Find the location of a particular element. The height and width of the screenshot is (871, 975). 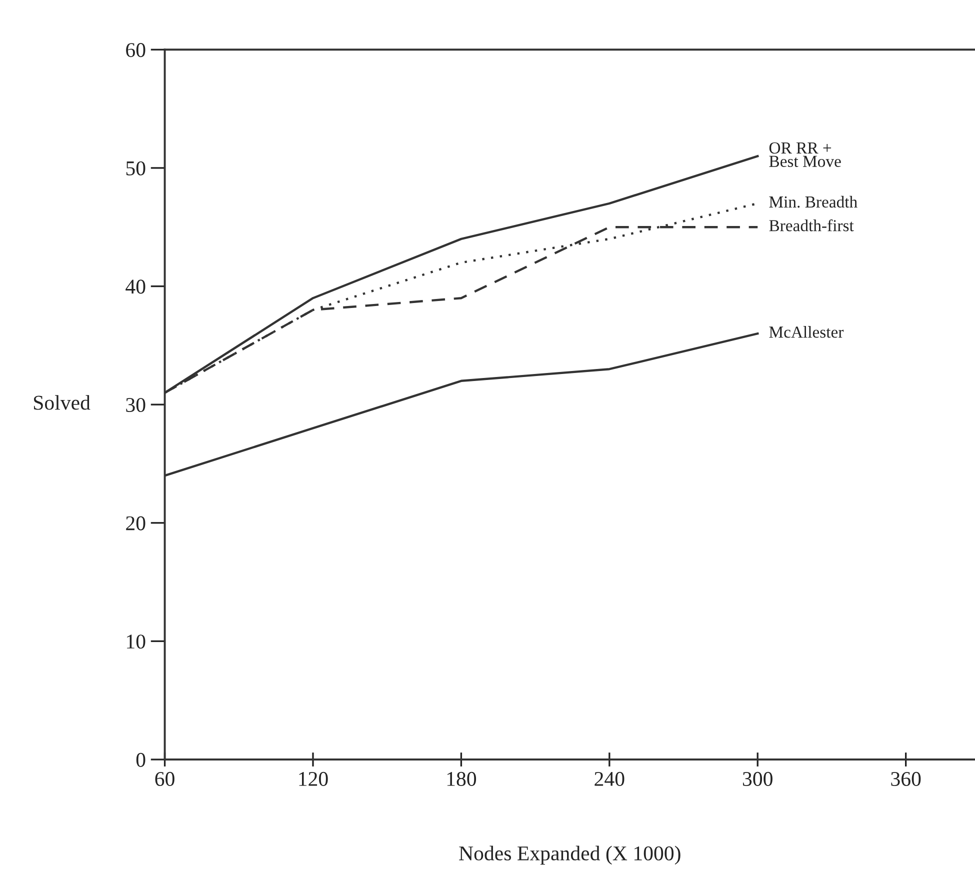

x-tick-label: 300 is located at coordinates (757, 779).